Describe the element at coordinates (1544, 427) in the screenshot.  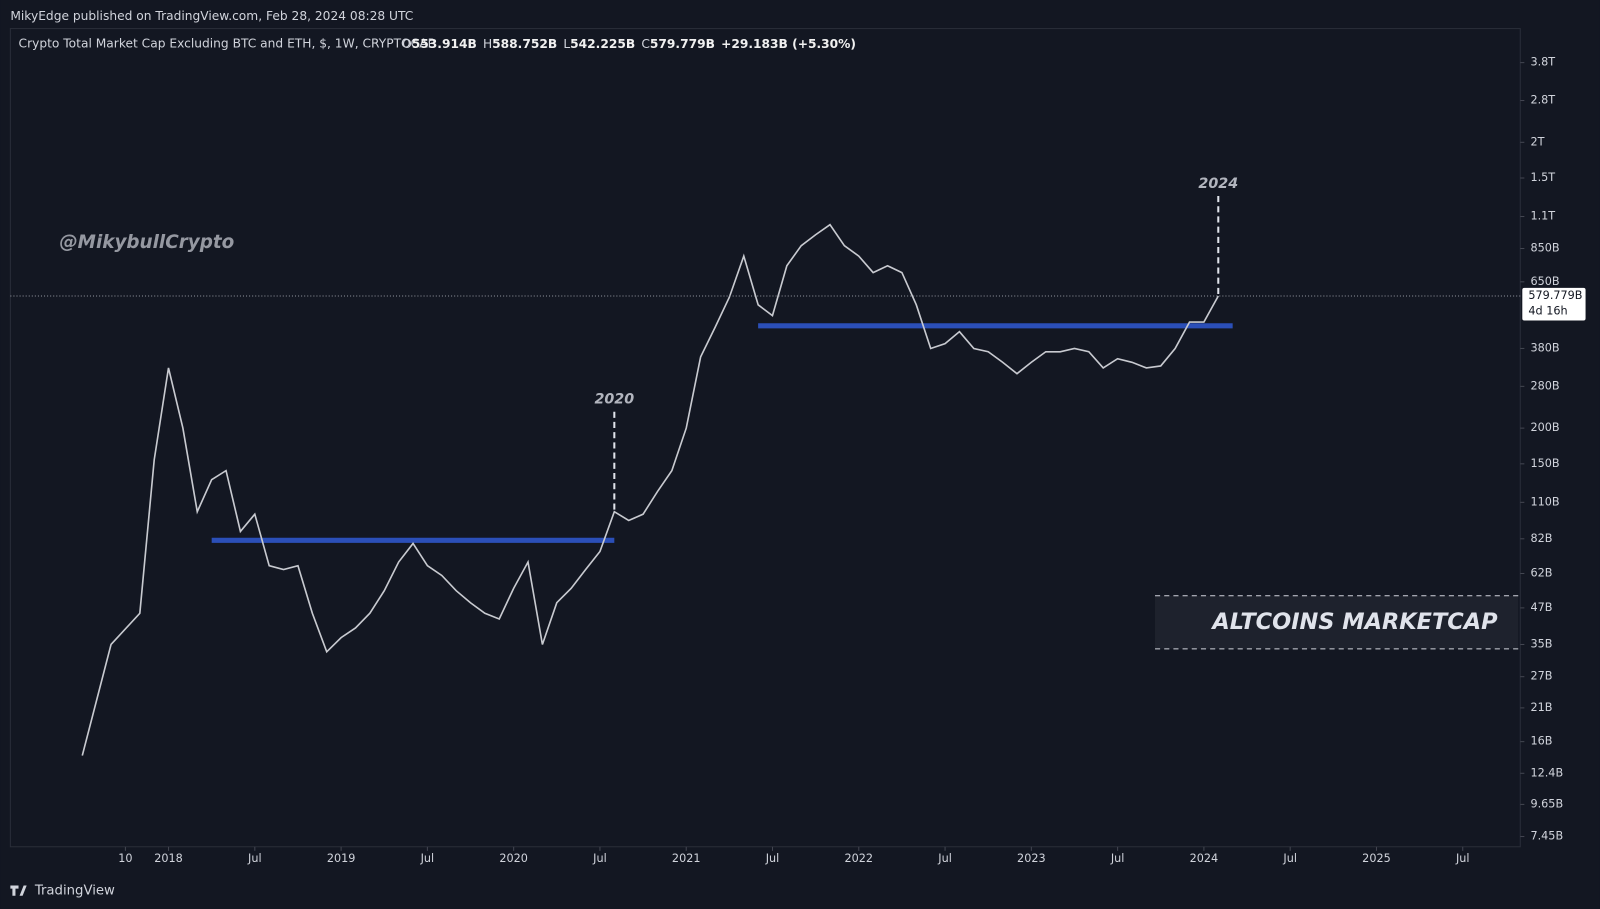
I see `y-tick-label: 200B` at that location.